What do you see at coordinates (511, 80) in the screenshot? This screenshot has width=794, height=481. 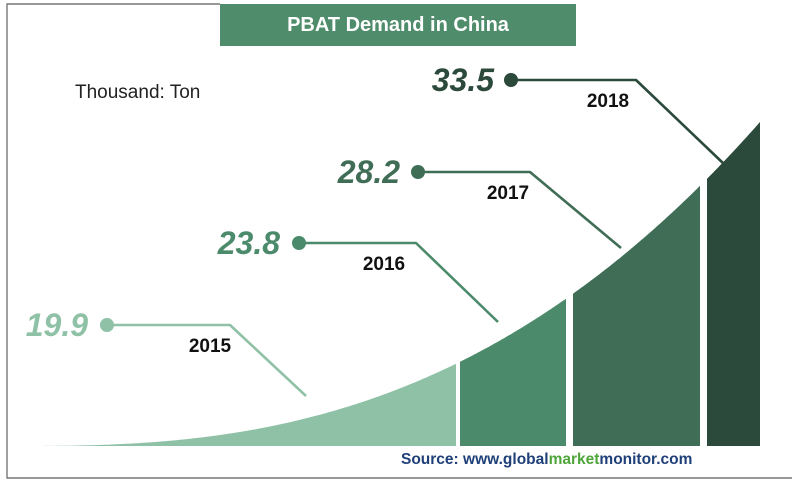 I see `data-point-2018` at bounding box center [511, 80].